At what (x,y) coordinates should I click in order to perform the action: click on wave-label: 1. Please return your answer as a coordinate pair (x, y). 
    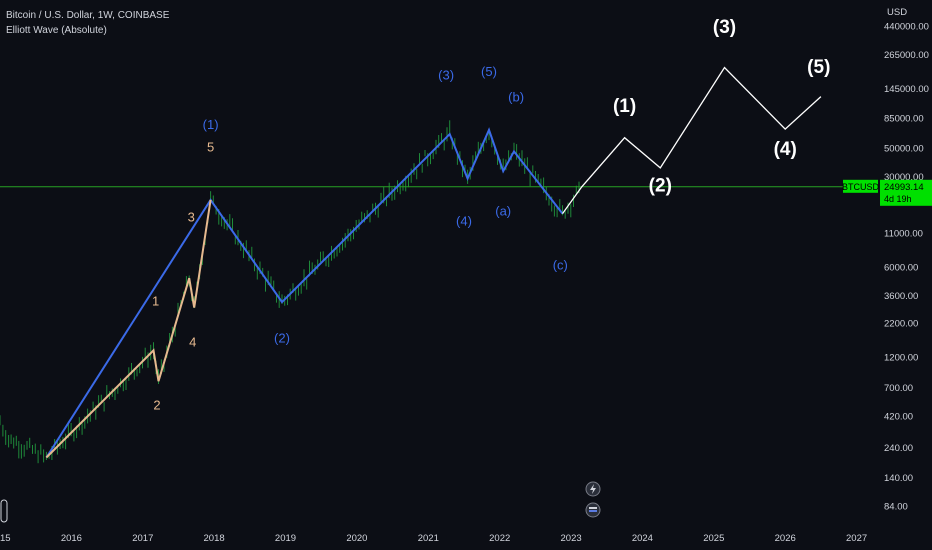
    Looking at the image, I should click on (155, 301).